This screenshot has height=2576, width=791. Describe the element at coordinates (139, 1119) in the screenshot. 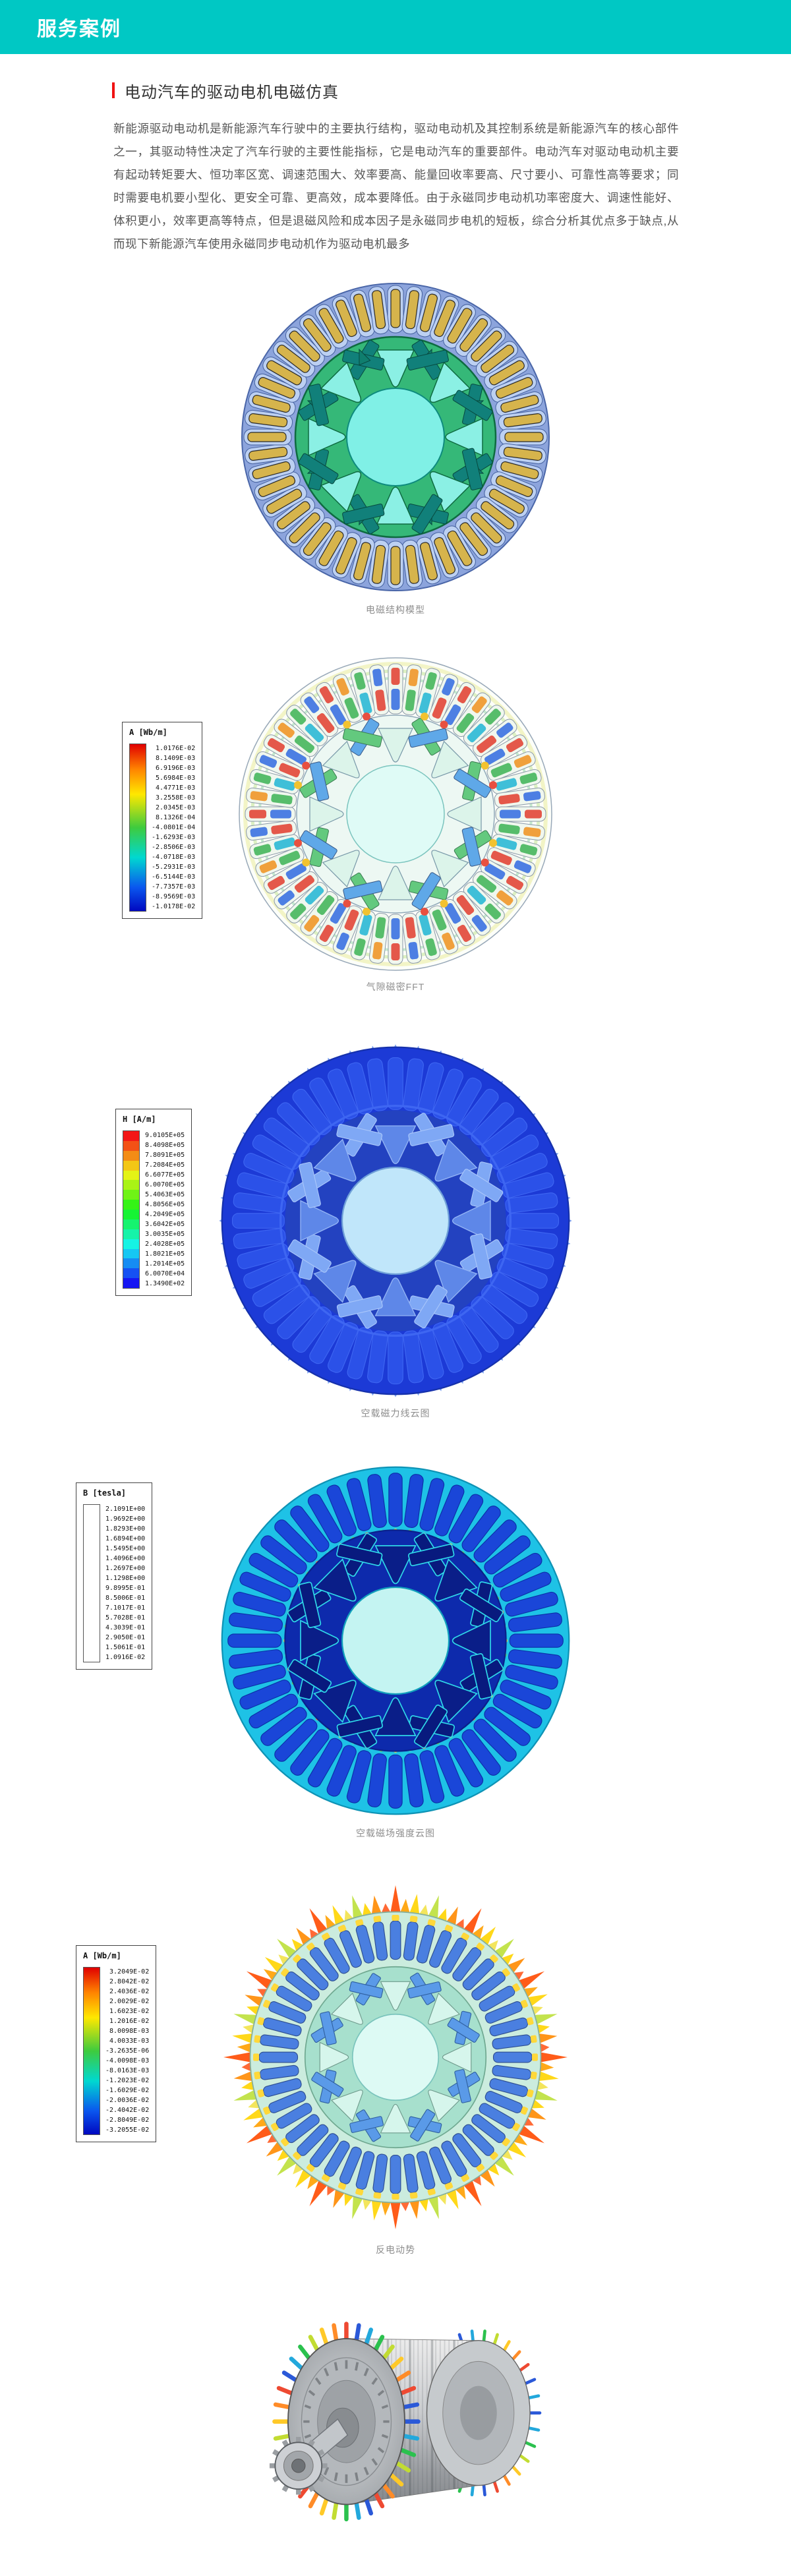

I see `legend-title: H [A/m]` at that location.